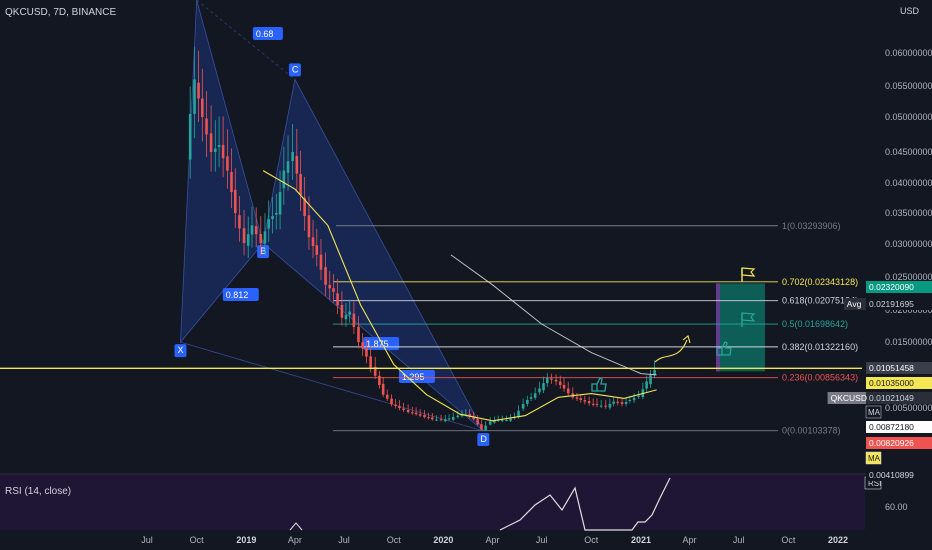  What do you see at coordinates (820, 282) in the screenshot?
I see `fib-level-label: 0.702(0.02343128)` at bounding box center [820, 282].